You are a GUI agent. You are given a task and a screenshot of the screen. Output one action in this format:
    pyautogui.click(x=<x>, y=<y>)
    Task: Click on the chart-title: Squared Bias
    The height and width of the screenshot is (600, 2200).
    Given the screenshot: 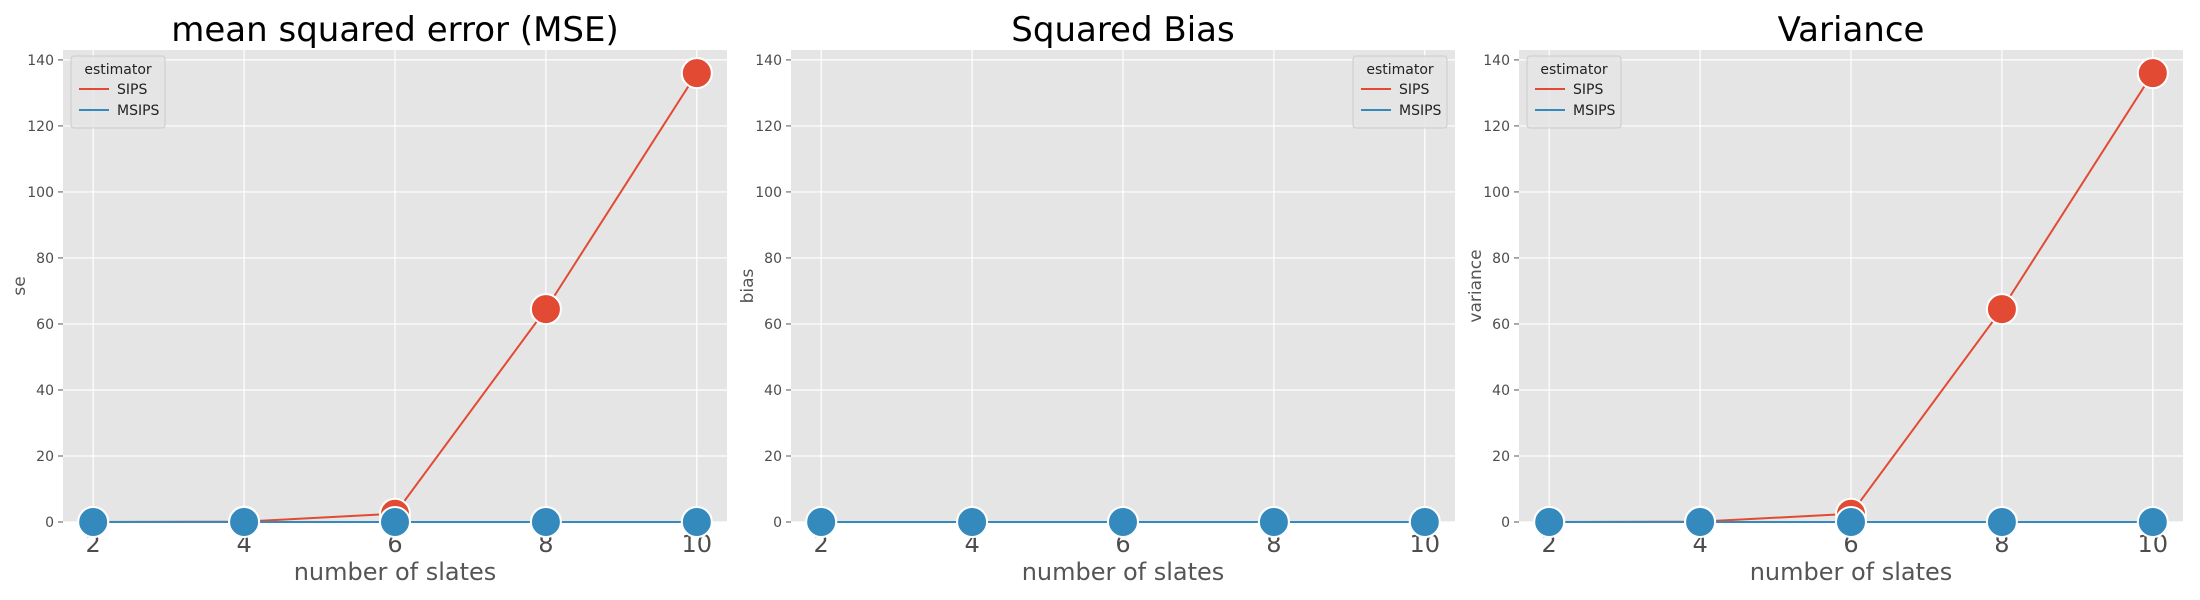 What is the action you would take?
    pyautogui.click(x=1122, y=30)
    